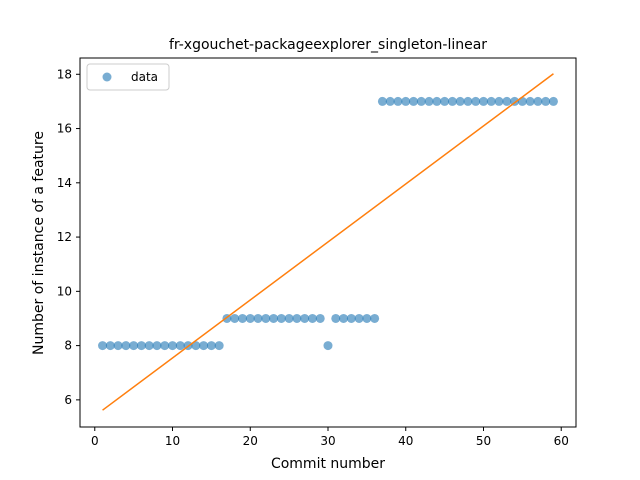  What do you see at coordinates (68, 346) in the screenshot?
I see `y-tick-label: 8` at bounding box center [68, 346].